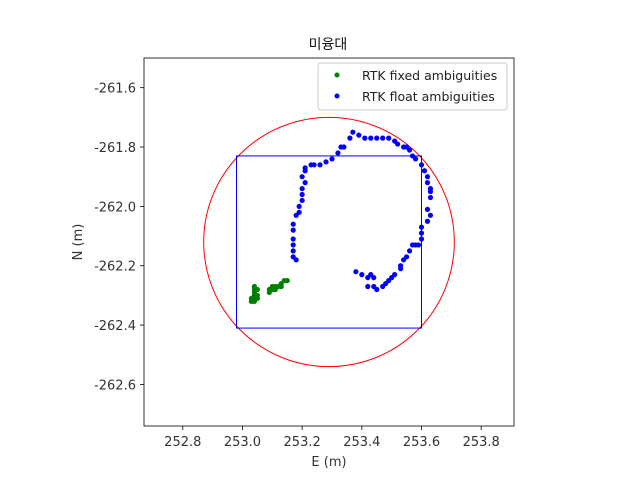  I want to click on x-axis-label: E (m), so click(328, 462).